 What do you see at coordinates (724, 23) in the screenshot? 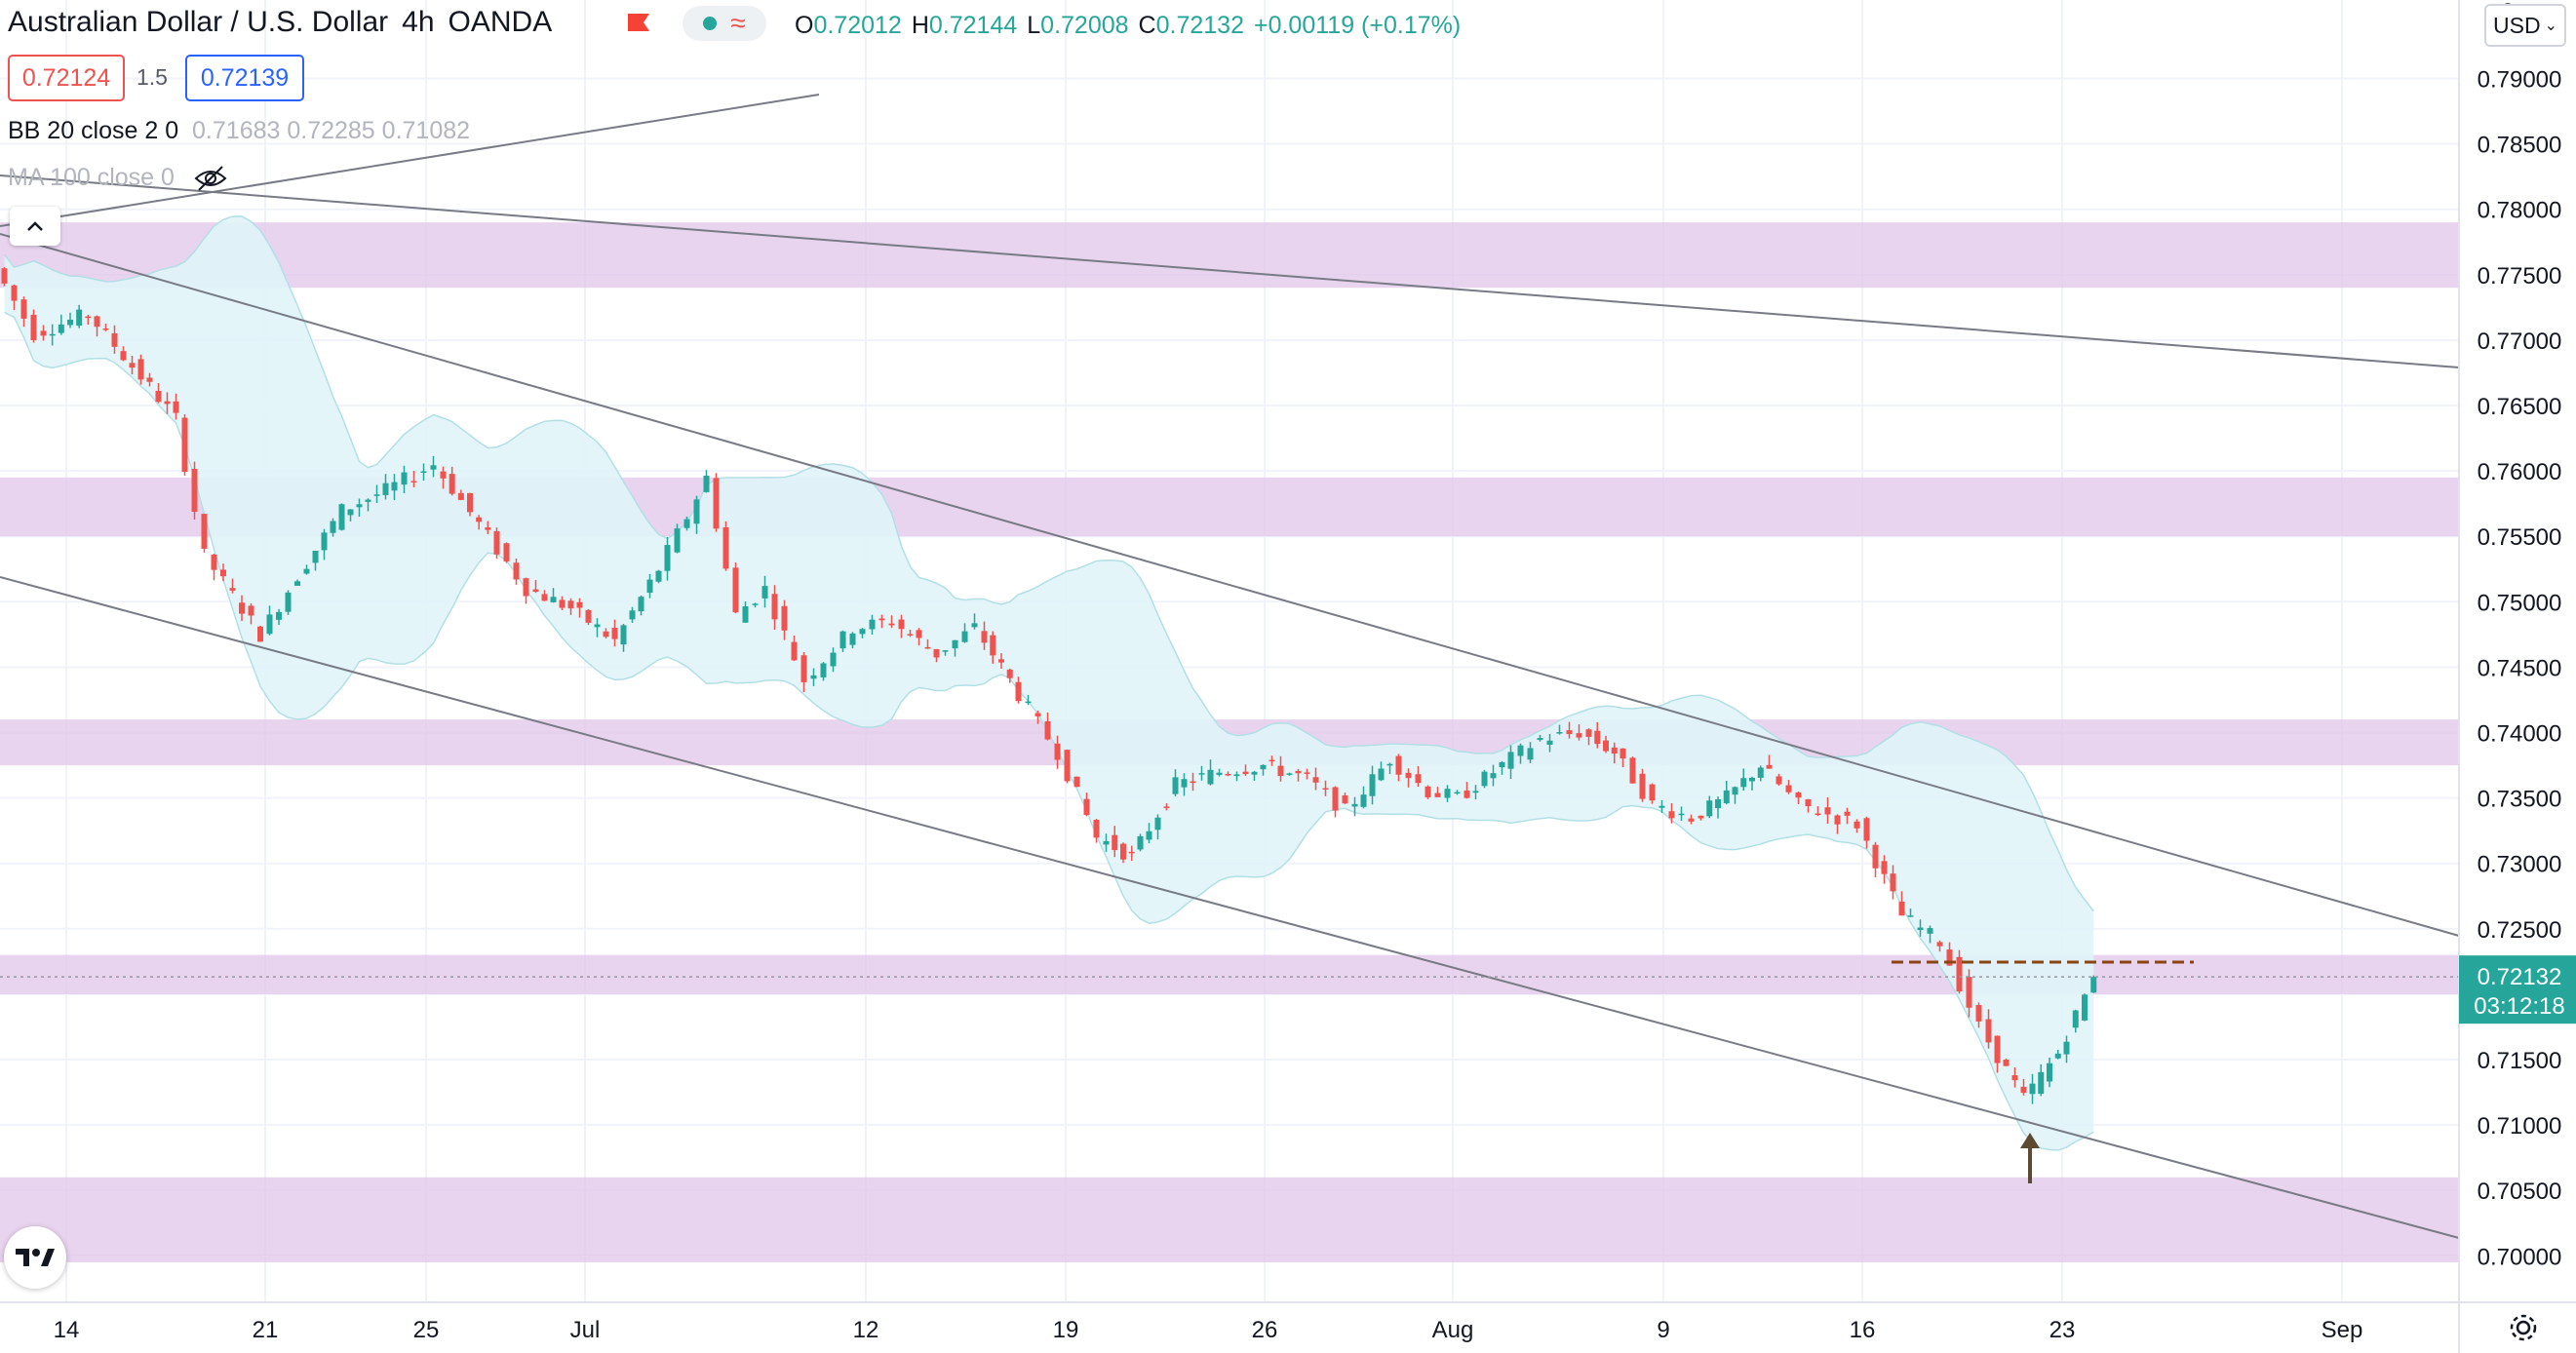
I see `visibility-toggle-icon: ≈` at bounding box center [724, 23].